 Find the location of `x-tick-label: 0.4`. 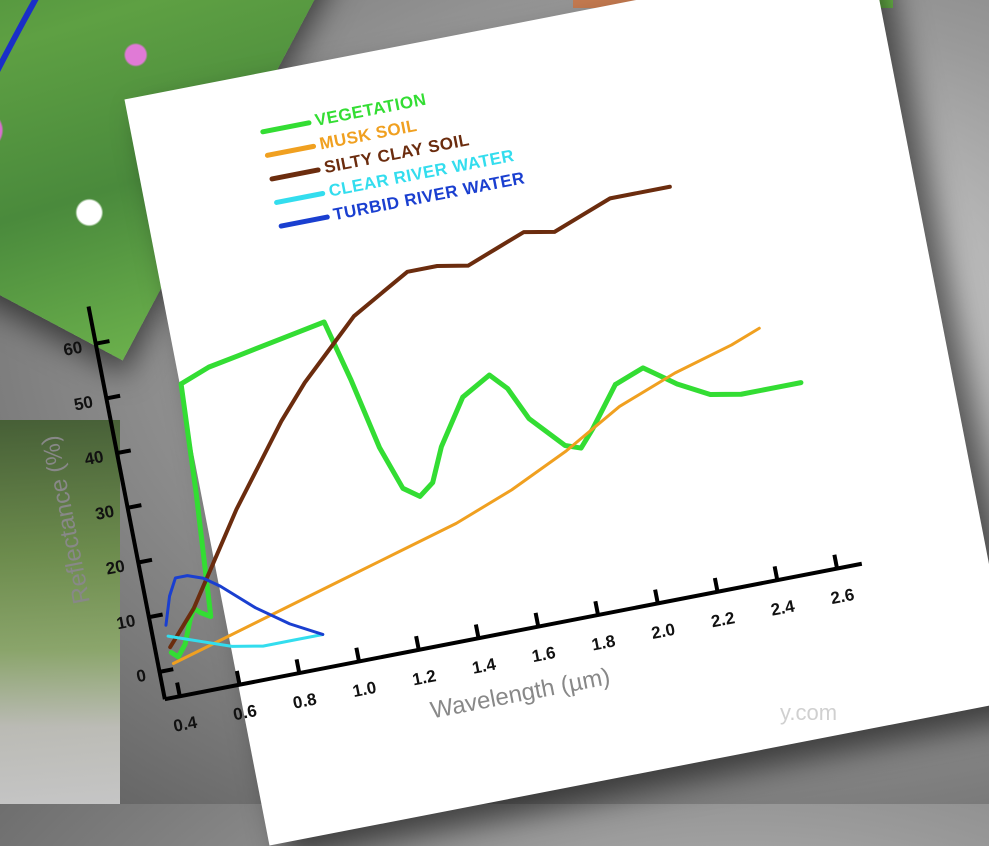

x-tick-label: 0.4 is located at coordinates (185, 724).